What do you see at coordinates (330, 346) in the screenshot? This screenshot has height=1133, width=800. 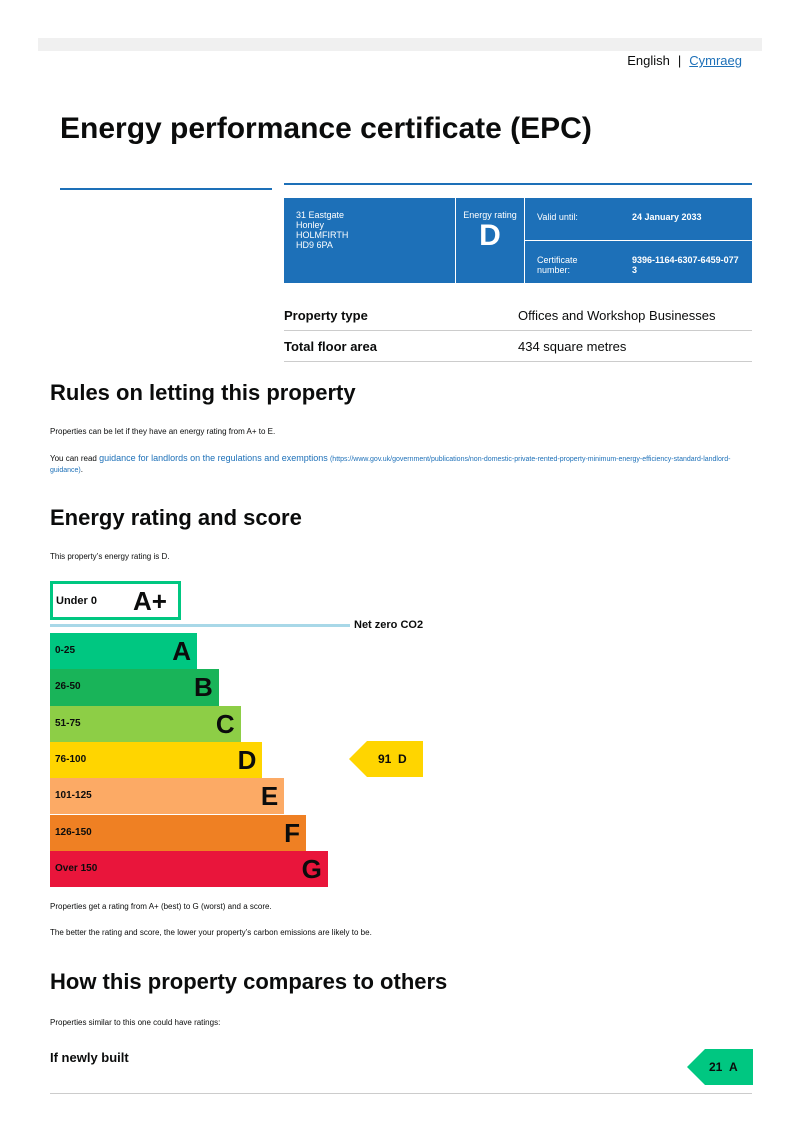 I see `row-label: Total floor area` at bounding box center [330, 346].